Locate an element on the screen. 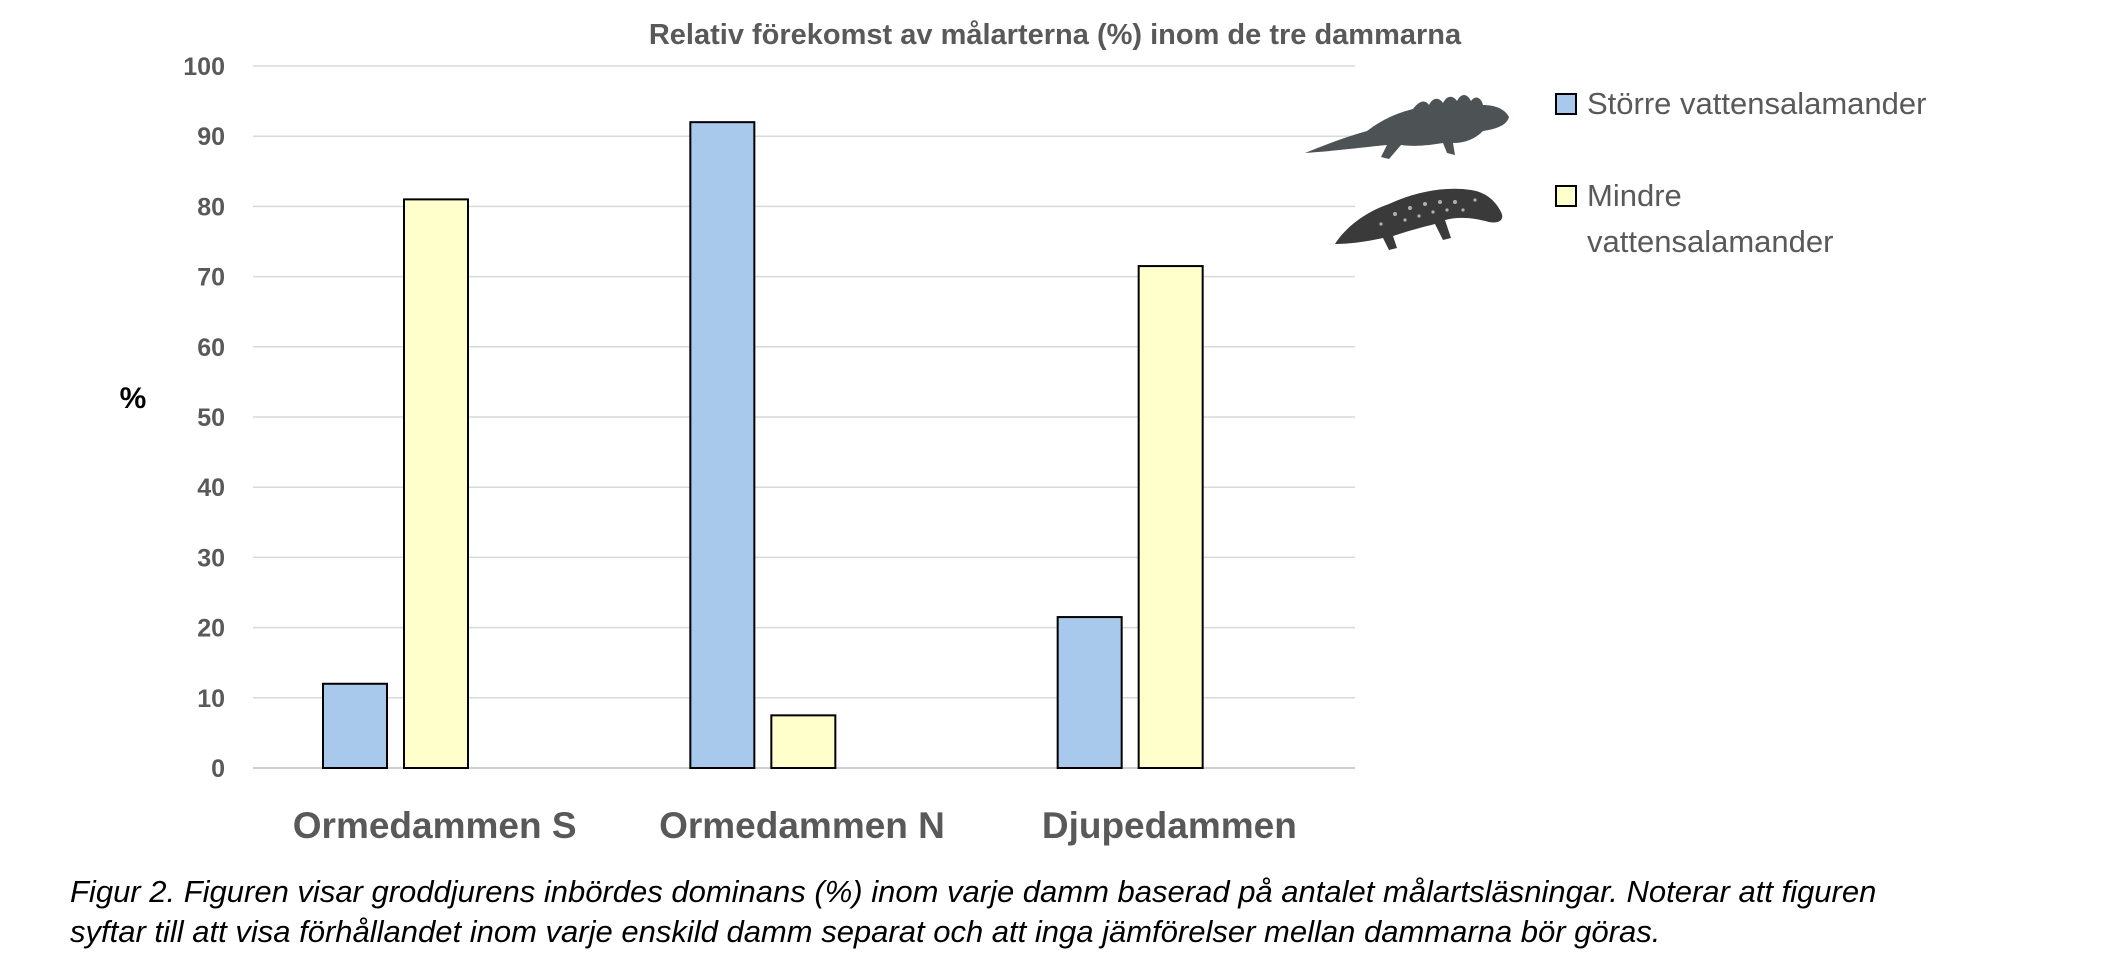 This screenshot has height=961, width=2115. y-axis-label: % is located at coordinates (133, 398).